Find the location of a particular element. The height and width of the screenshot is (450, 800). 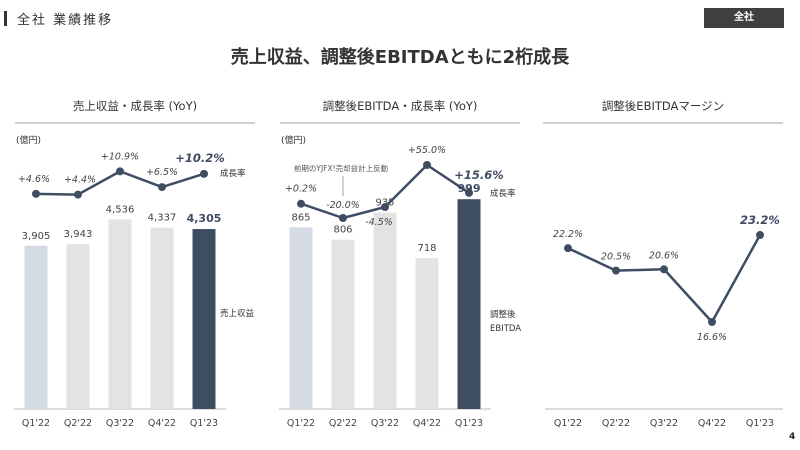

section-marker is located at coordinates (5, 18).